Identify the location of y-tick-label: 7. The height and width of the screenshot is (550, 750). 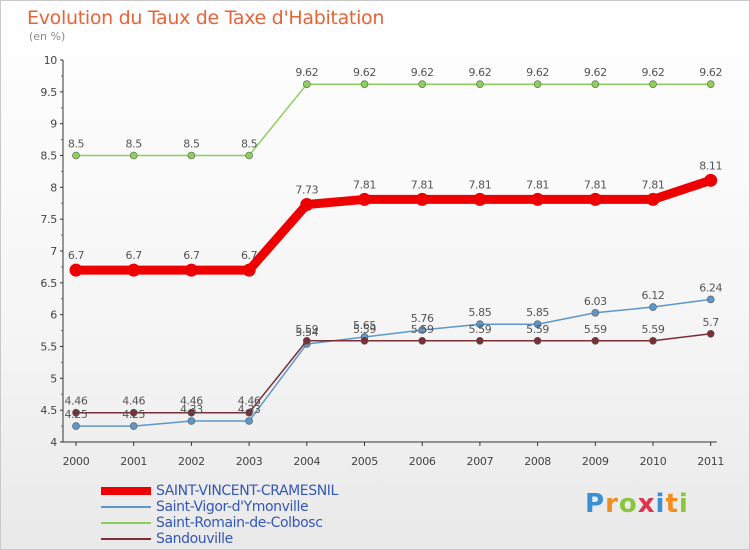
(53, 251).